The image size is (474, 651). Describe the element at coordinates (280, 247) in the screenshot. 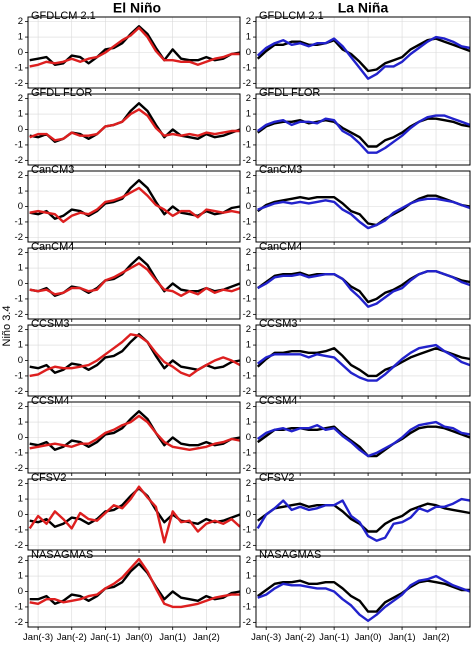

I see `model-label: CanCM4` at that location.